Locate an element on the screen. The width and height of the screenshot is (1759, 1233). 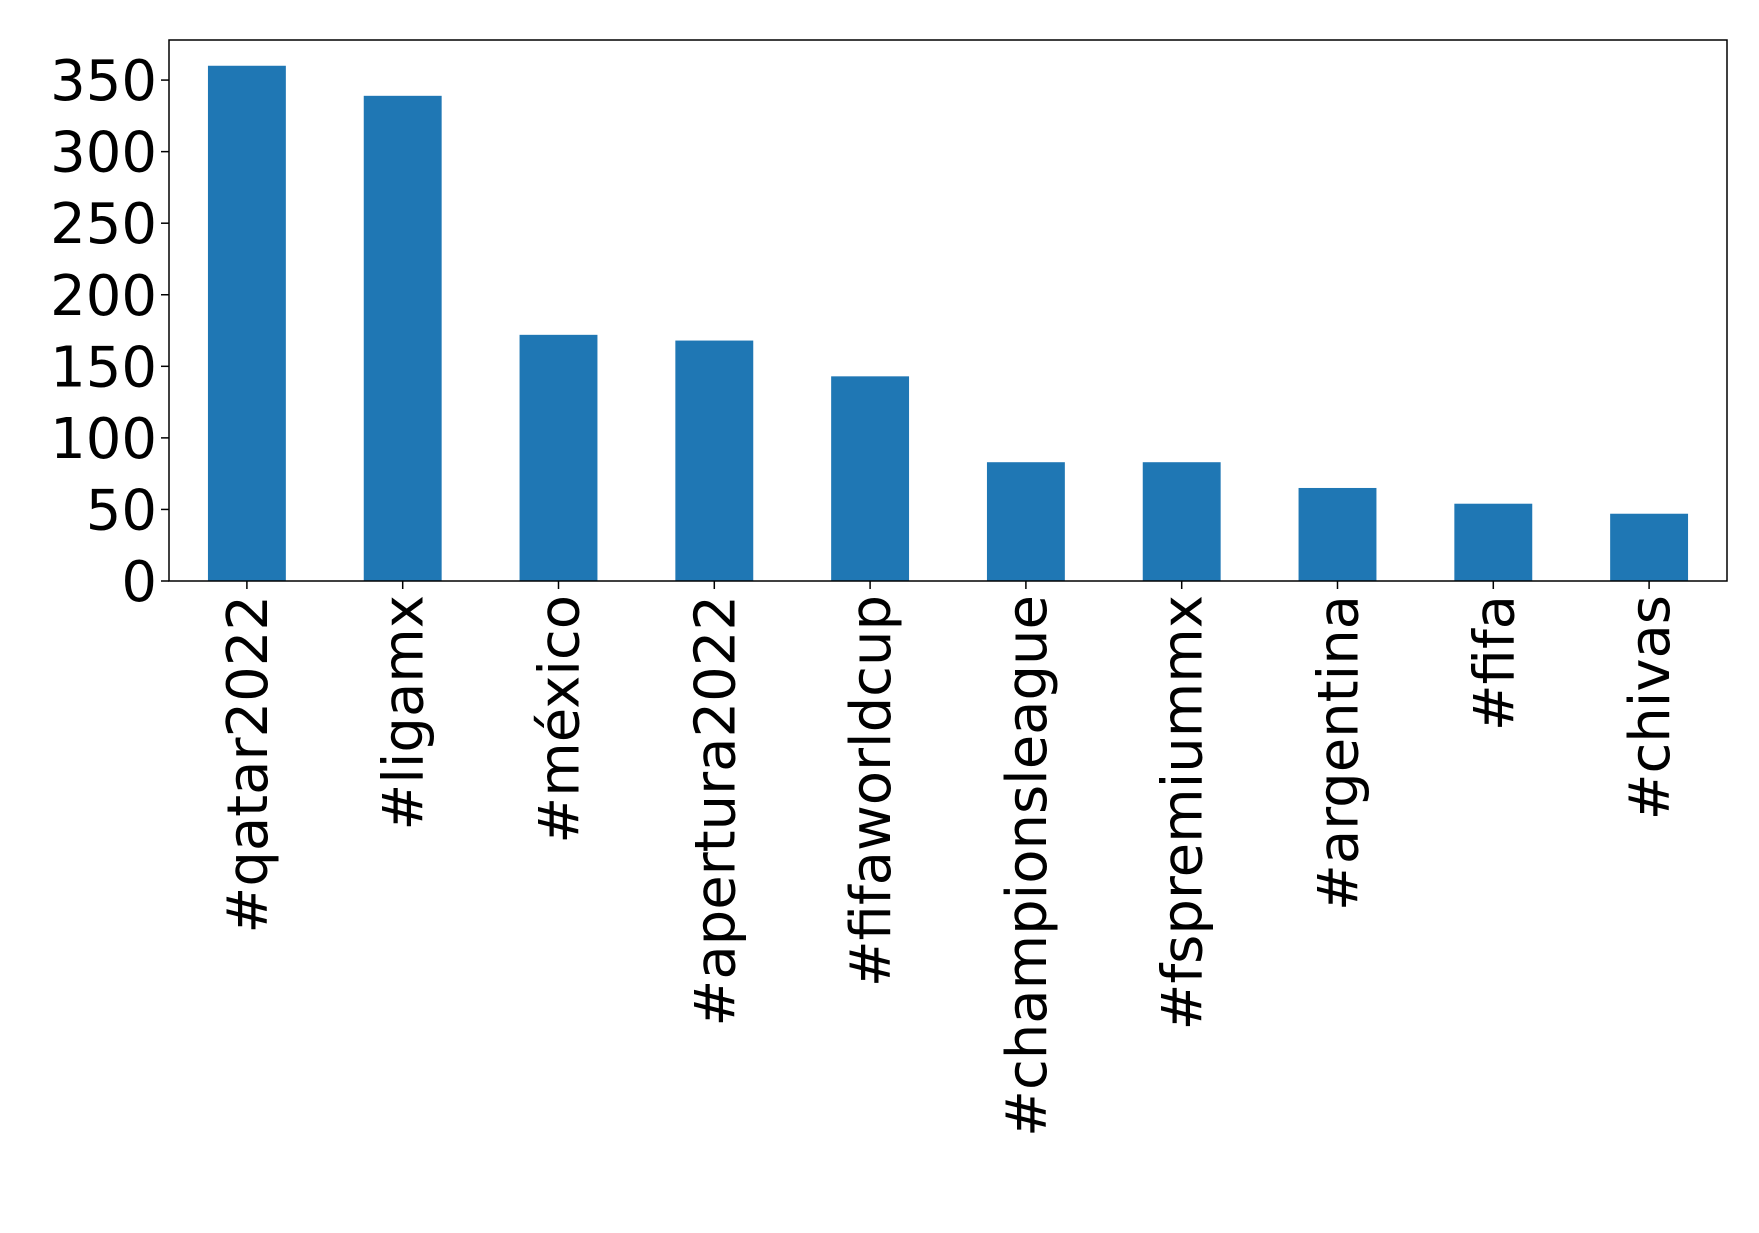
x-tick-label: #qatar2022 is located at coordinates (248, 764).